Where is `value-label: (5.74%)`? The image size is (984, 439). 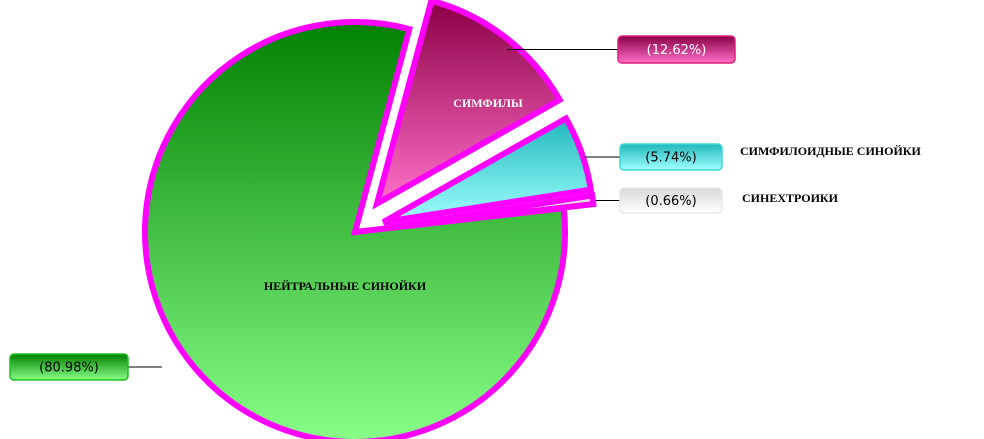
value-label: (5.74%) is located at coordinates (670, 158).